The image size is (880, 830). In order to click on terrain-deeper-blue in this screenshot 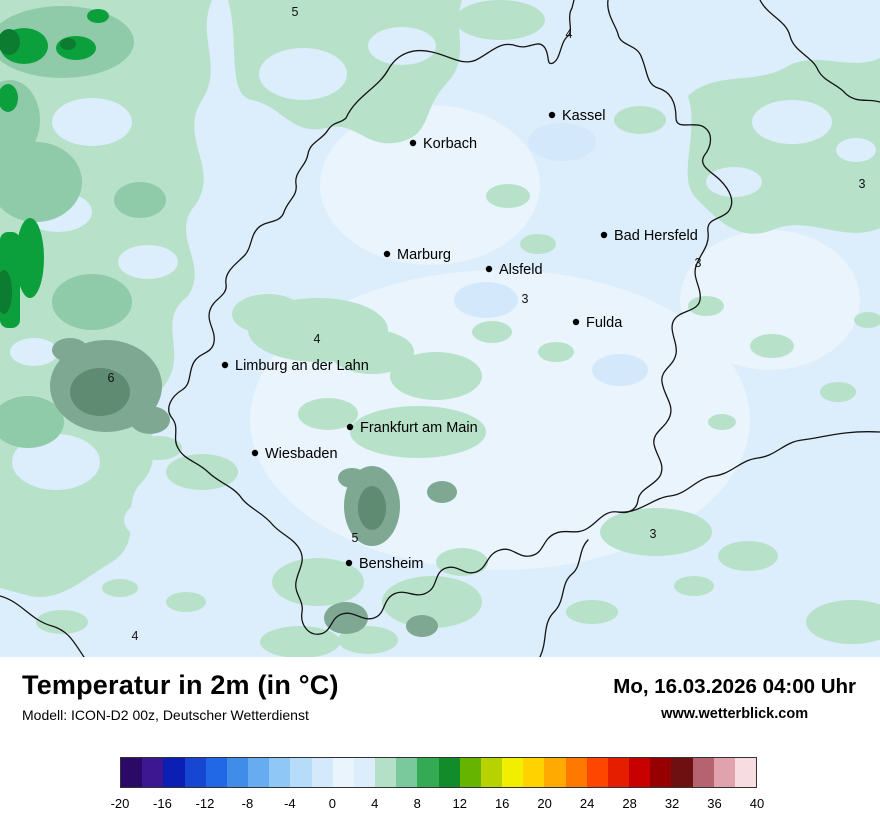, I will do `click(551, 254)`.